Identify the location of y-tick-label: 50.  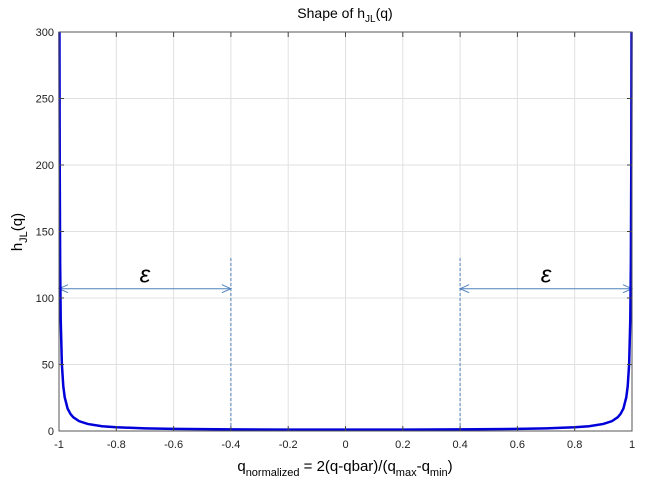
(48, 366).